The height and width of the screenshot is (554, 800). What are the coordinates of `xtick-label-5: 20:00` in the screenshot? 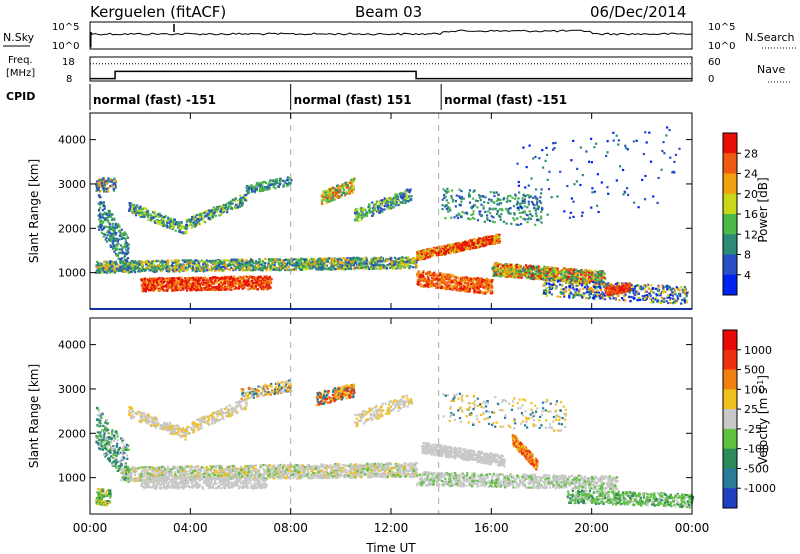 It's located at (591, 528).